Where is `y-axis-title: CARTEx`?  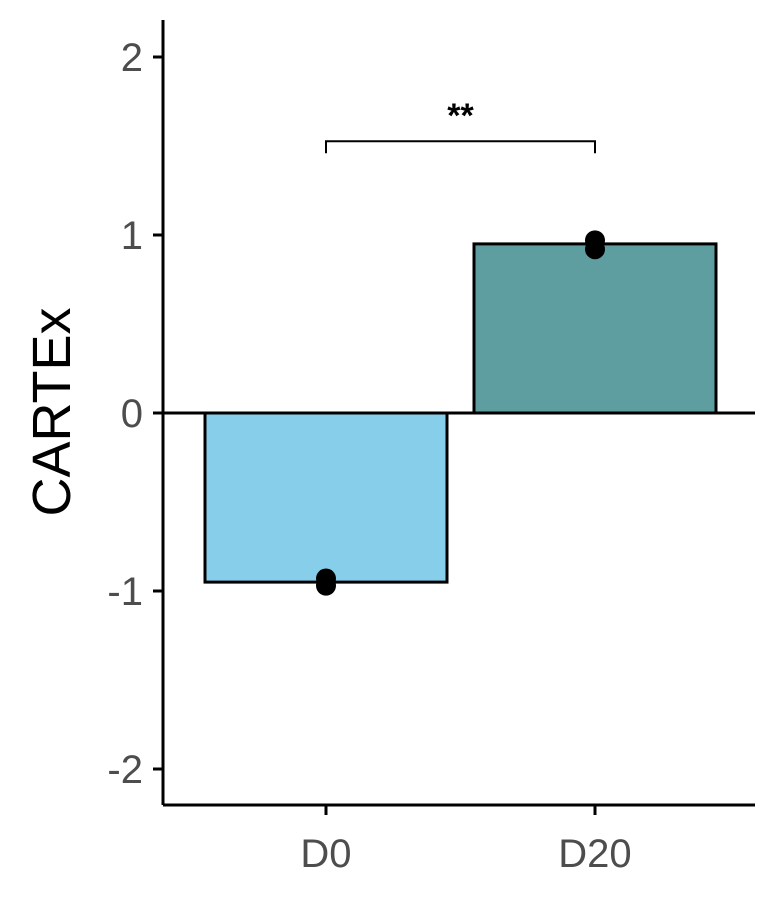 y-axis-title: CARTEx is located at coordinates (52, 411).